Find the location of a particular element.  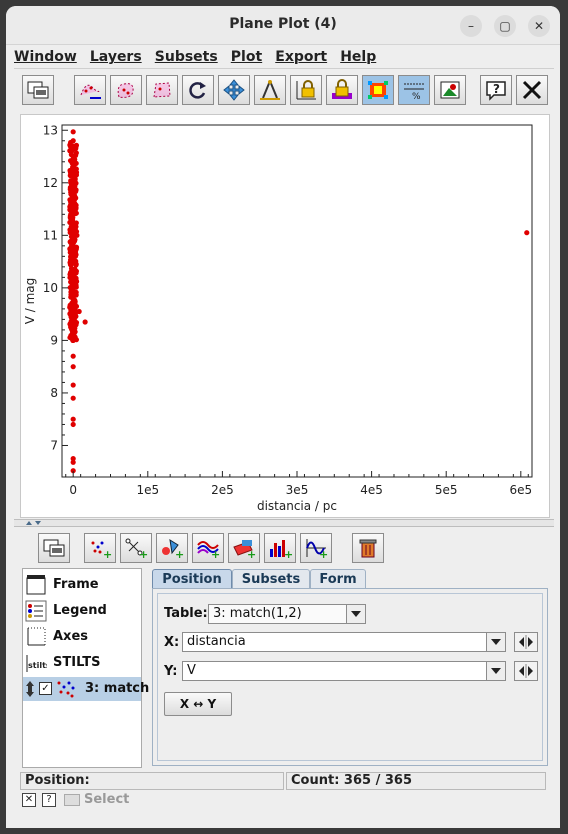

heatmap-icon is located at coordinates (378, 90).